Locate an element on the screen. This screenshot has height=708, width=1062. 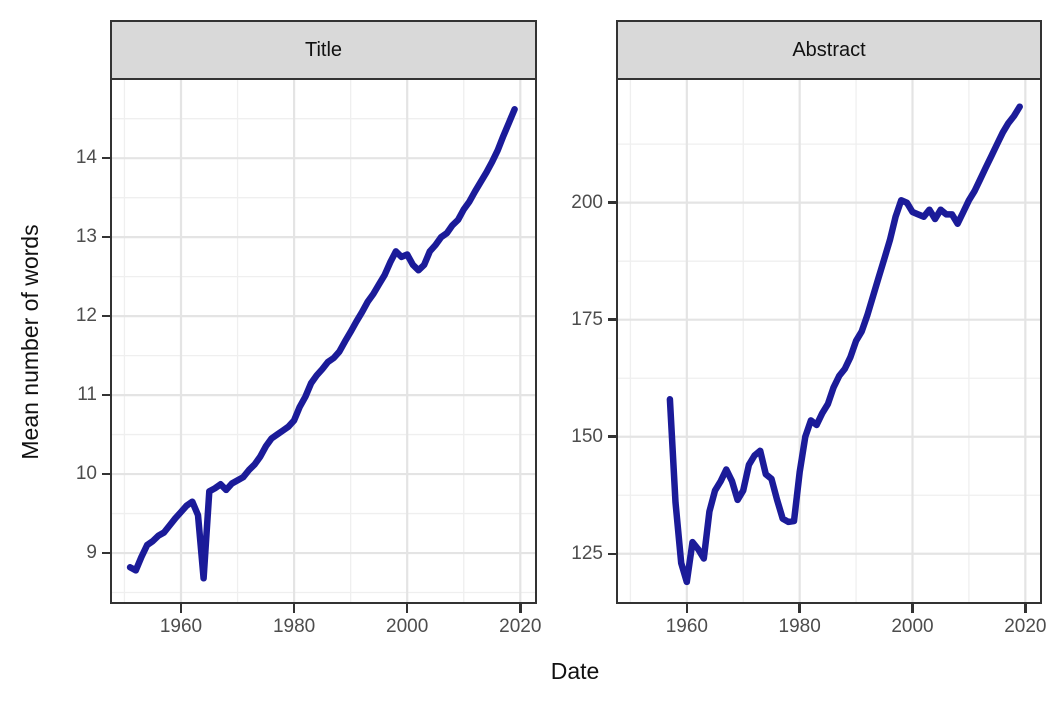
y-tick-label: 150 is located at coordinates (587, 436).